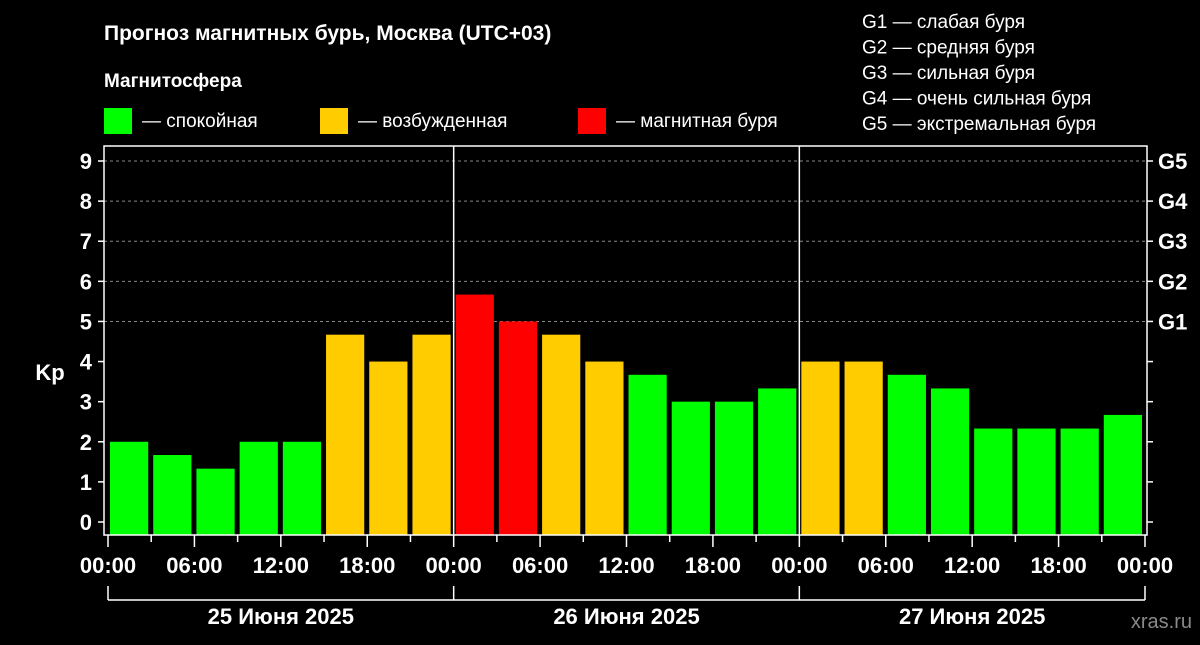 Image resolution: width=1200 pixels, height=645 pixels. Describe the element at coordinates (1173, 201) in the screenshot. I see `g-level-label: G4` at that location.